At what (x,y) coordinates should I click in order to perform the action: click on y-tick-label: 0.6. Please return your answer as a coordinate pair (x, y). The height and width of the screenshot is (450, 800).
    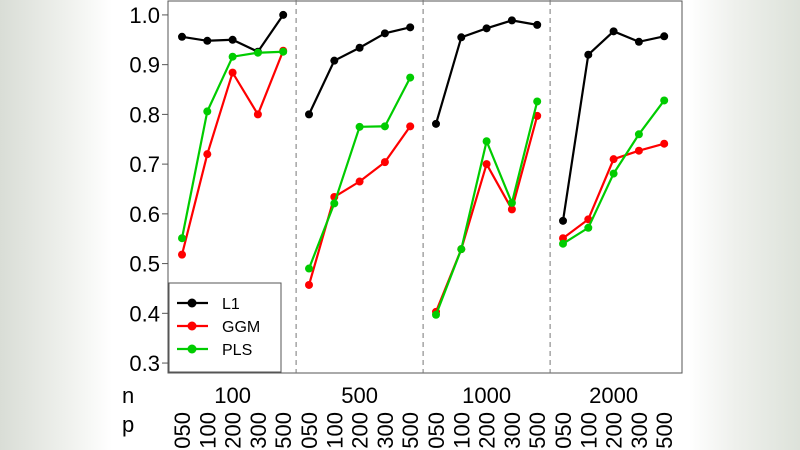
    Looking at the image, I should click on (144, 214).